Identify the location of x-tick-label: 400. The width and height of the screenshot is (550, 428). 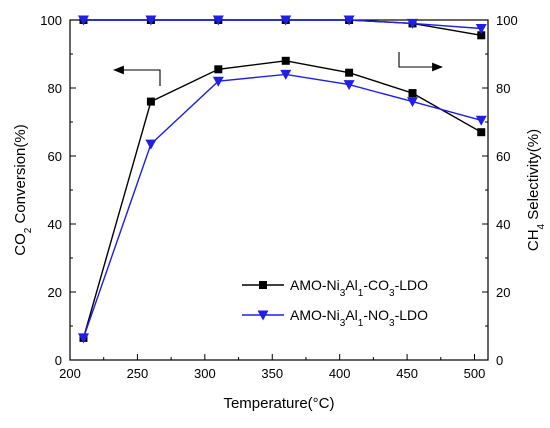
(340, 373).